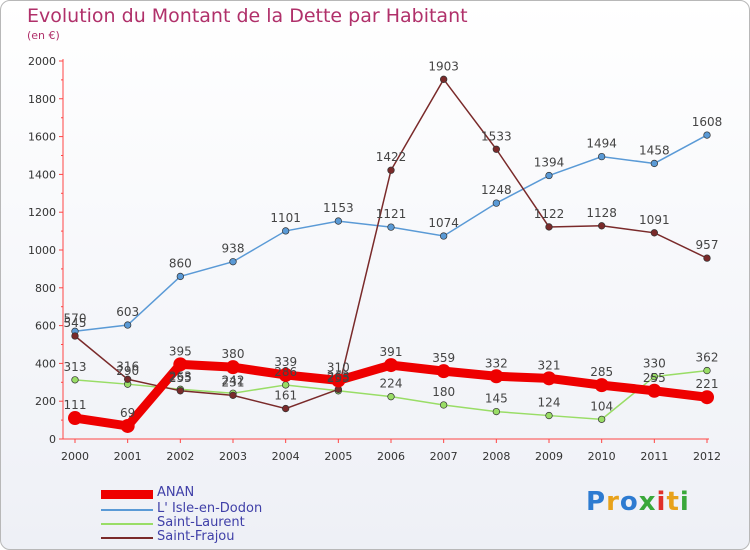 Image resolution: width=750 pixels, height=550 pixels. What do you see at coordinates (707, 358) in the screenshot?
I see `data-label: 362` at bounding box center [707, 358].